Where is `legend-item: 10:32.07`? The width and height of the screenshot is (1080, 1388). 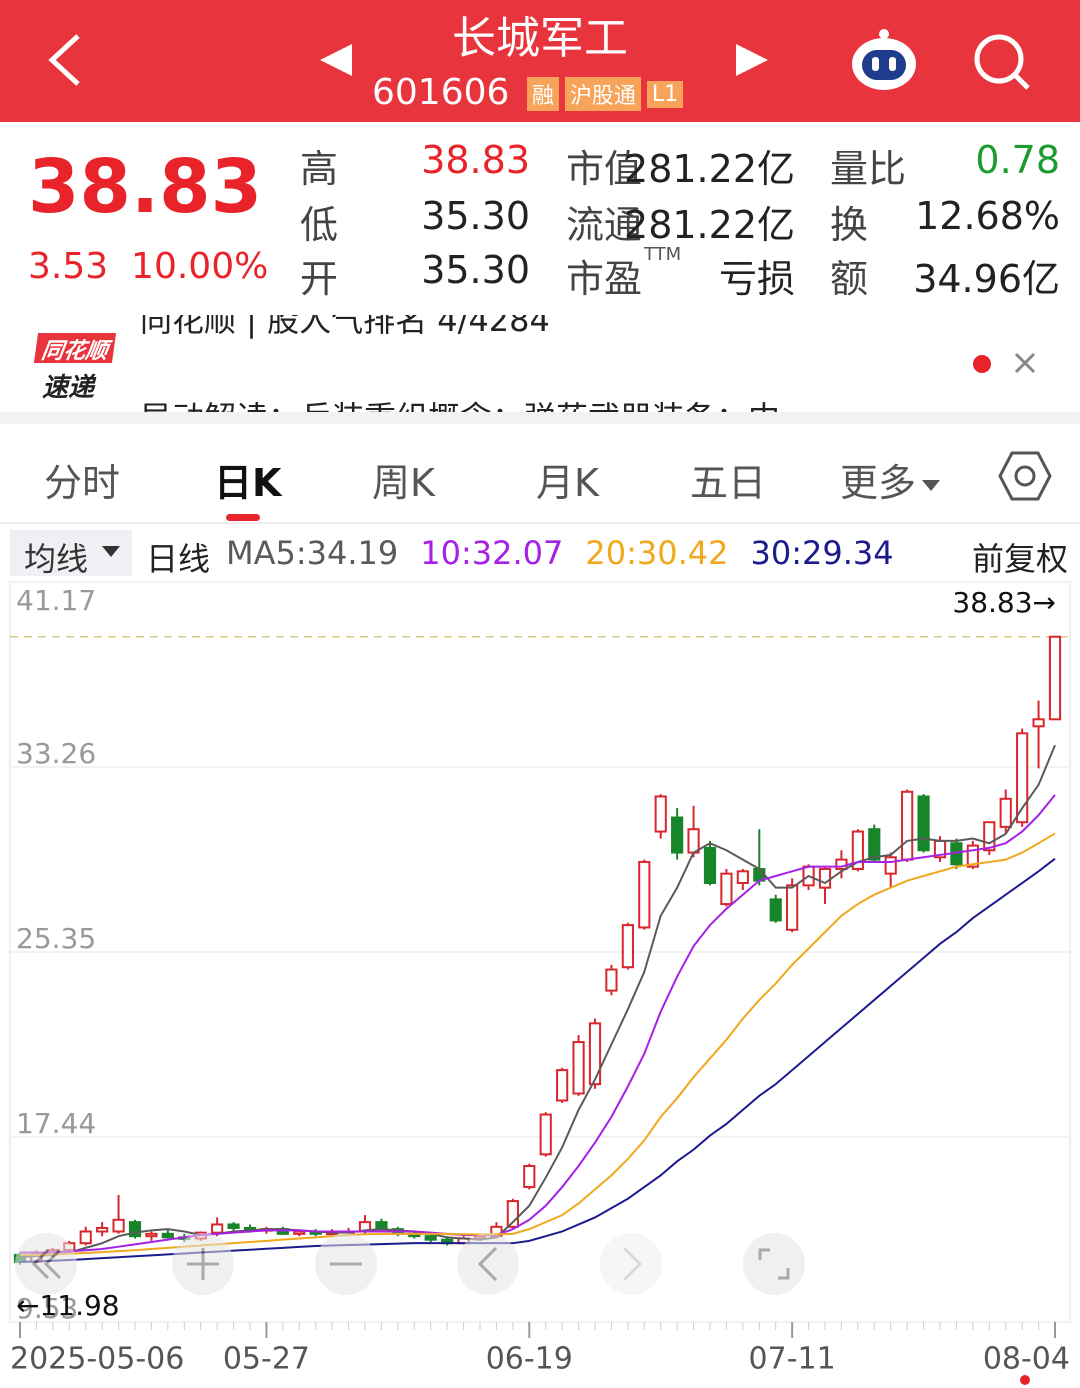 legend-item: 10:32.07 is located at coordinates (492, 553).